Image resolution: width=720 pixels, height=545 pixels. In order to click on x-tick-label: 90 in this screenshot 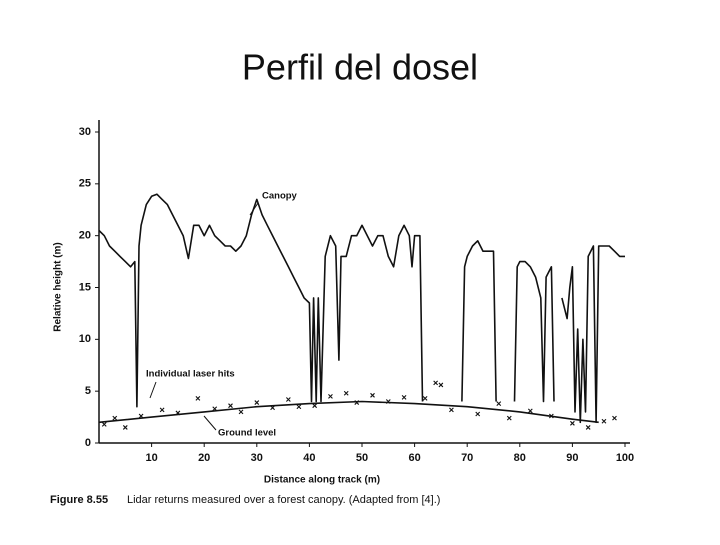, I will do `click(572, 458)`.